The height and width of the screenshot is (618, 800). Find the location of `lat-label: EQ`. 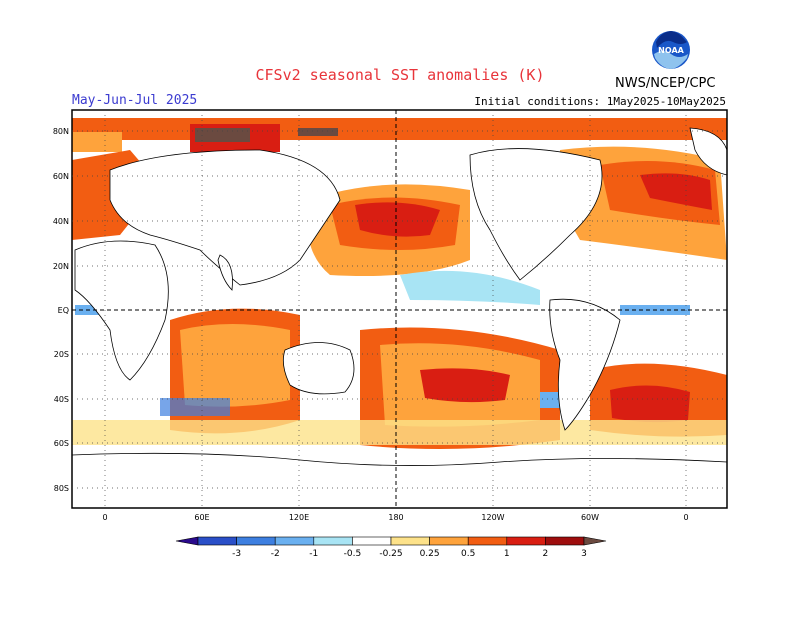

lat-label: EQ is located at coordinates (63, 310).